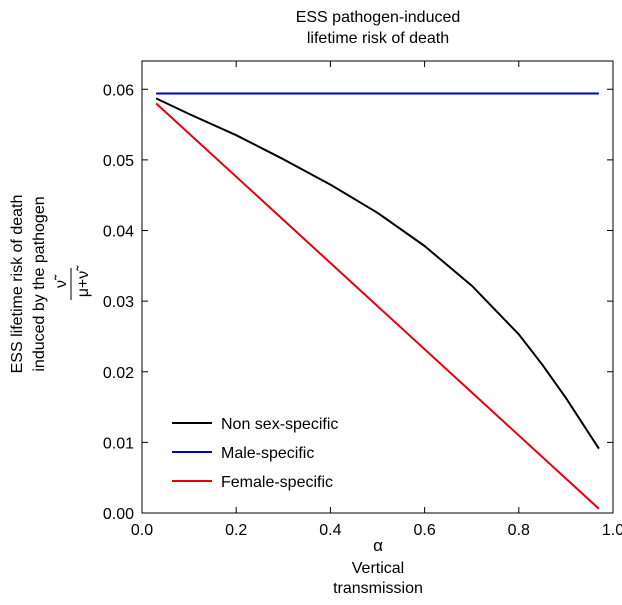 This screenshot has height=605, width=622. I want to click on y-tick-label: 0.02, so click(118, 373).